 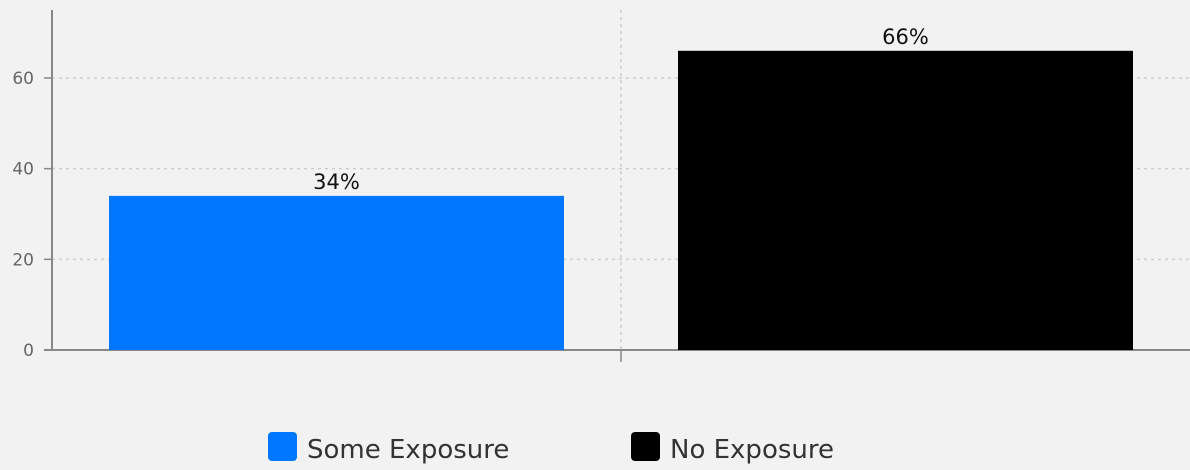 I want to click on legend-item-no-exposure: No Exposure, so click(x=732, y=448).